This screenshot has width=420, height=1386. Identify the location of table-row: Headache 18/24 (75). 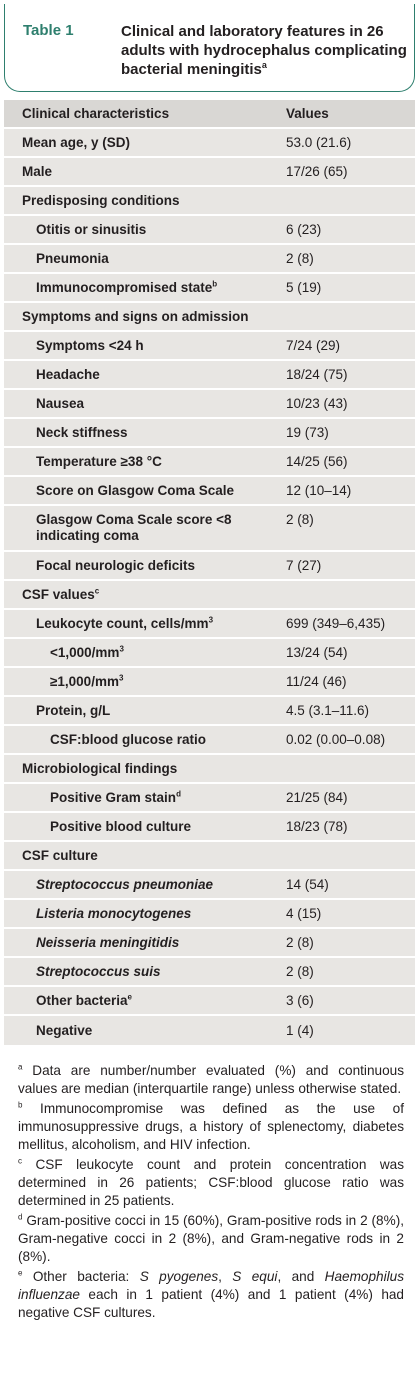
(209, 375).